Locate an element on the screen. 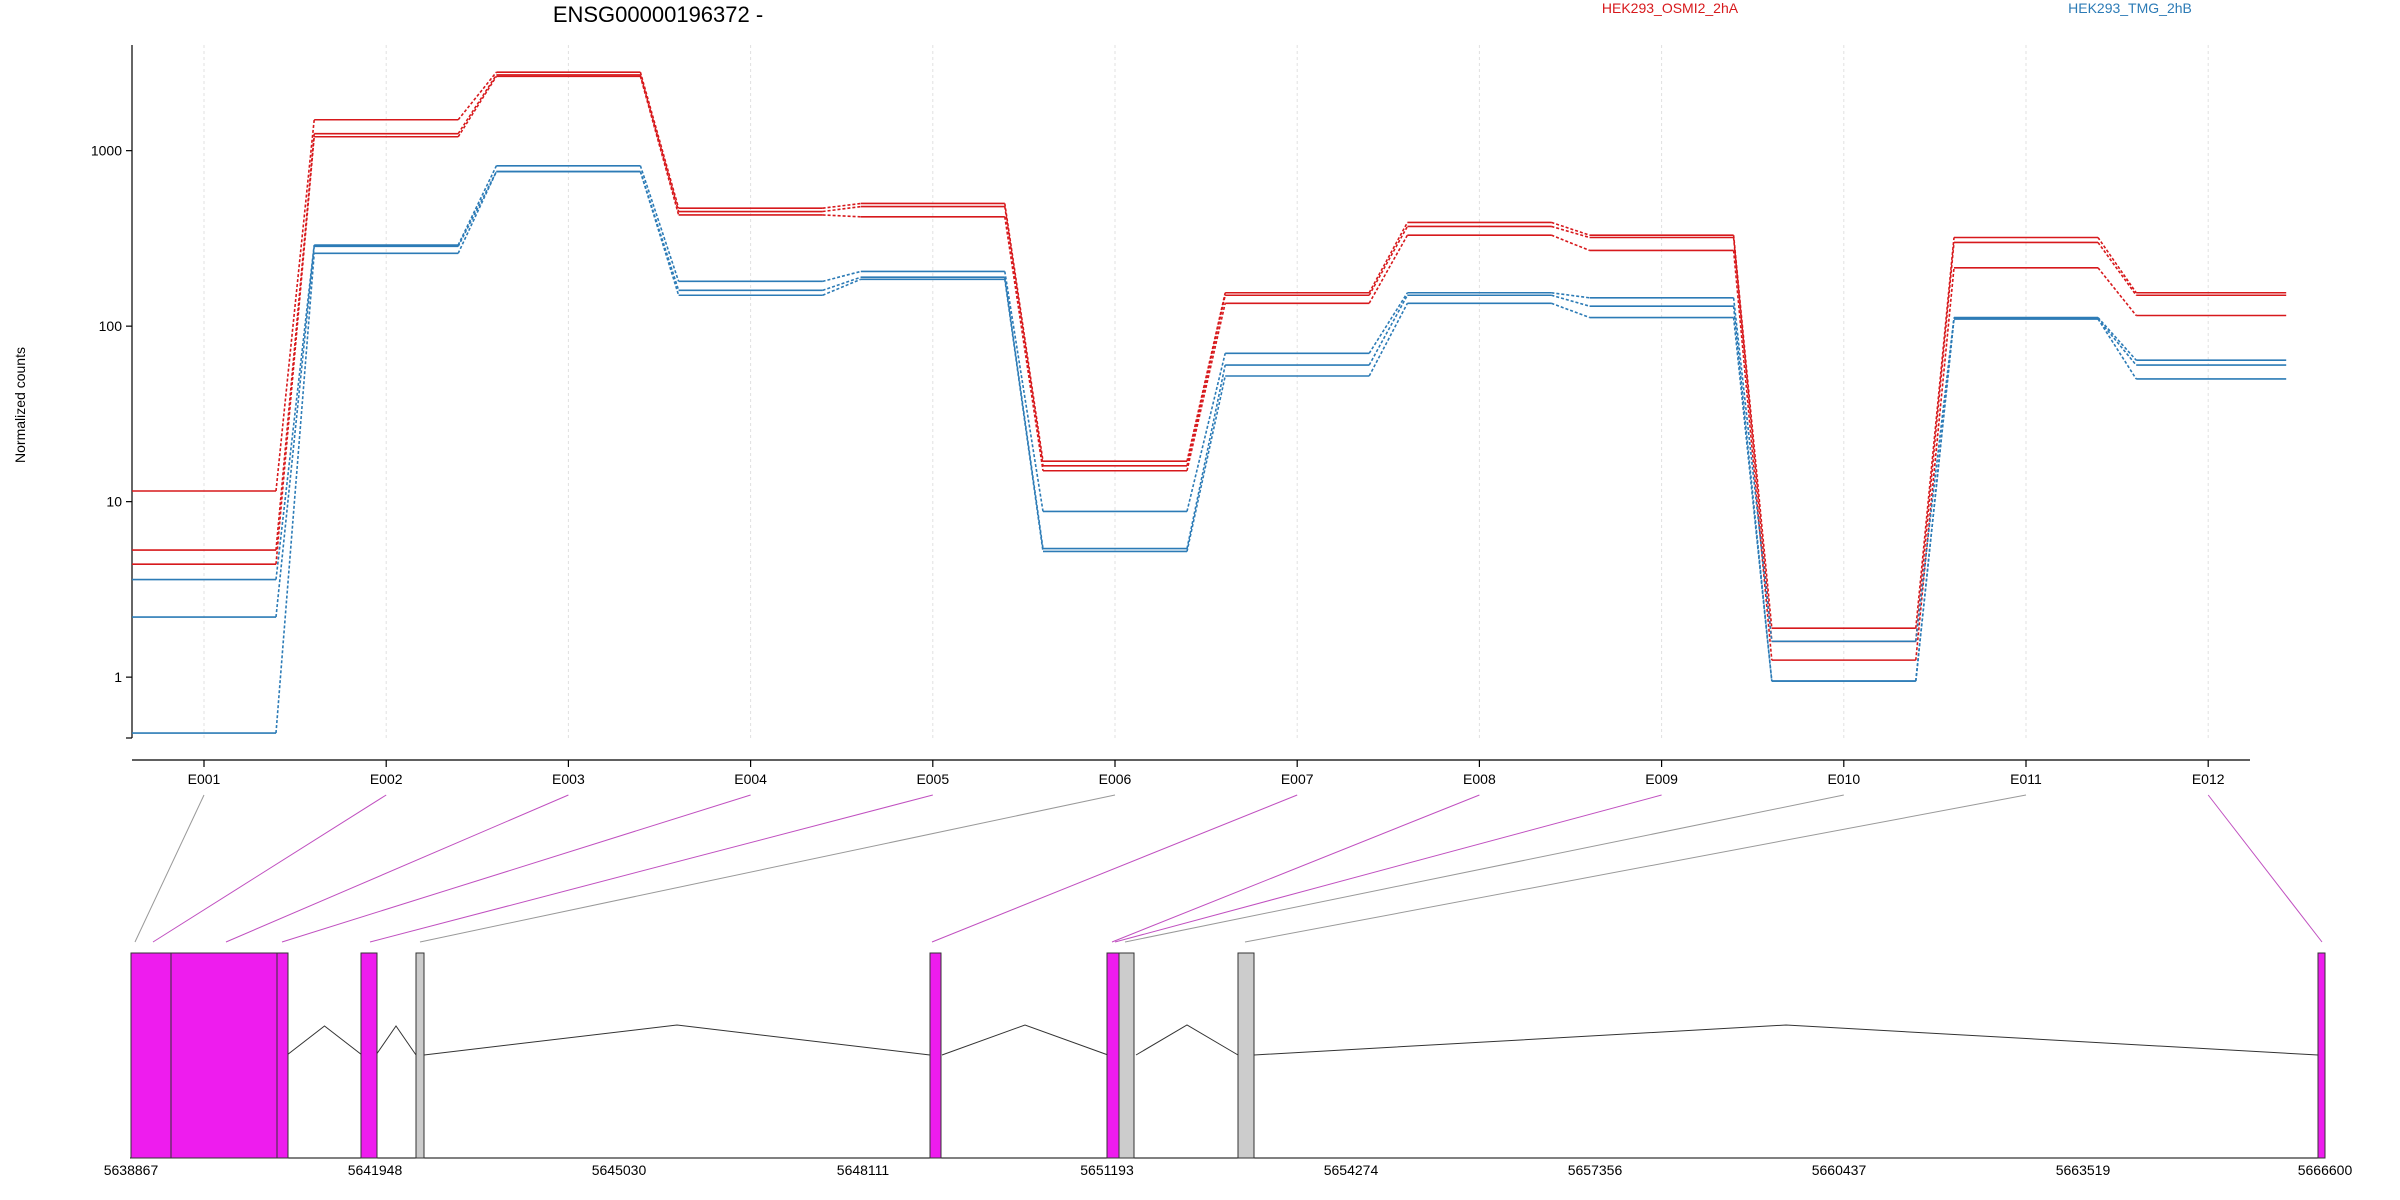 This screenshot has width=2400, height=1200. legend-label-tmg: HEK293_TMG_2hB is located at coordinates (2130, 8).